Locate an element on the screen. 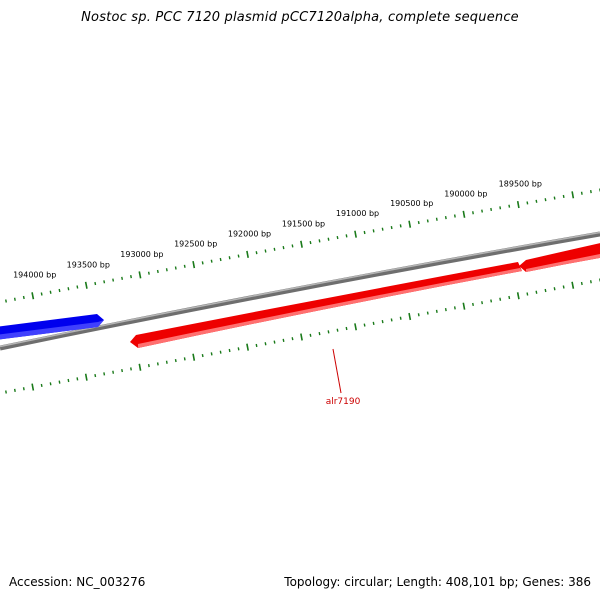 This screenshot has width=600, height=600. position-label: 193500 bp is located at coordinates (88, 264).